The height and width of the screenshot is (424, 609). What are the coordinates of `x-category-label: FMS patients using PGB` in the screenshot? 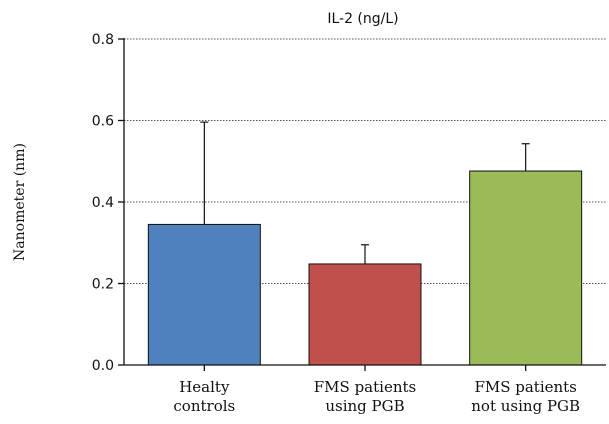 It's located at (365, 396).